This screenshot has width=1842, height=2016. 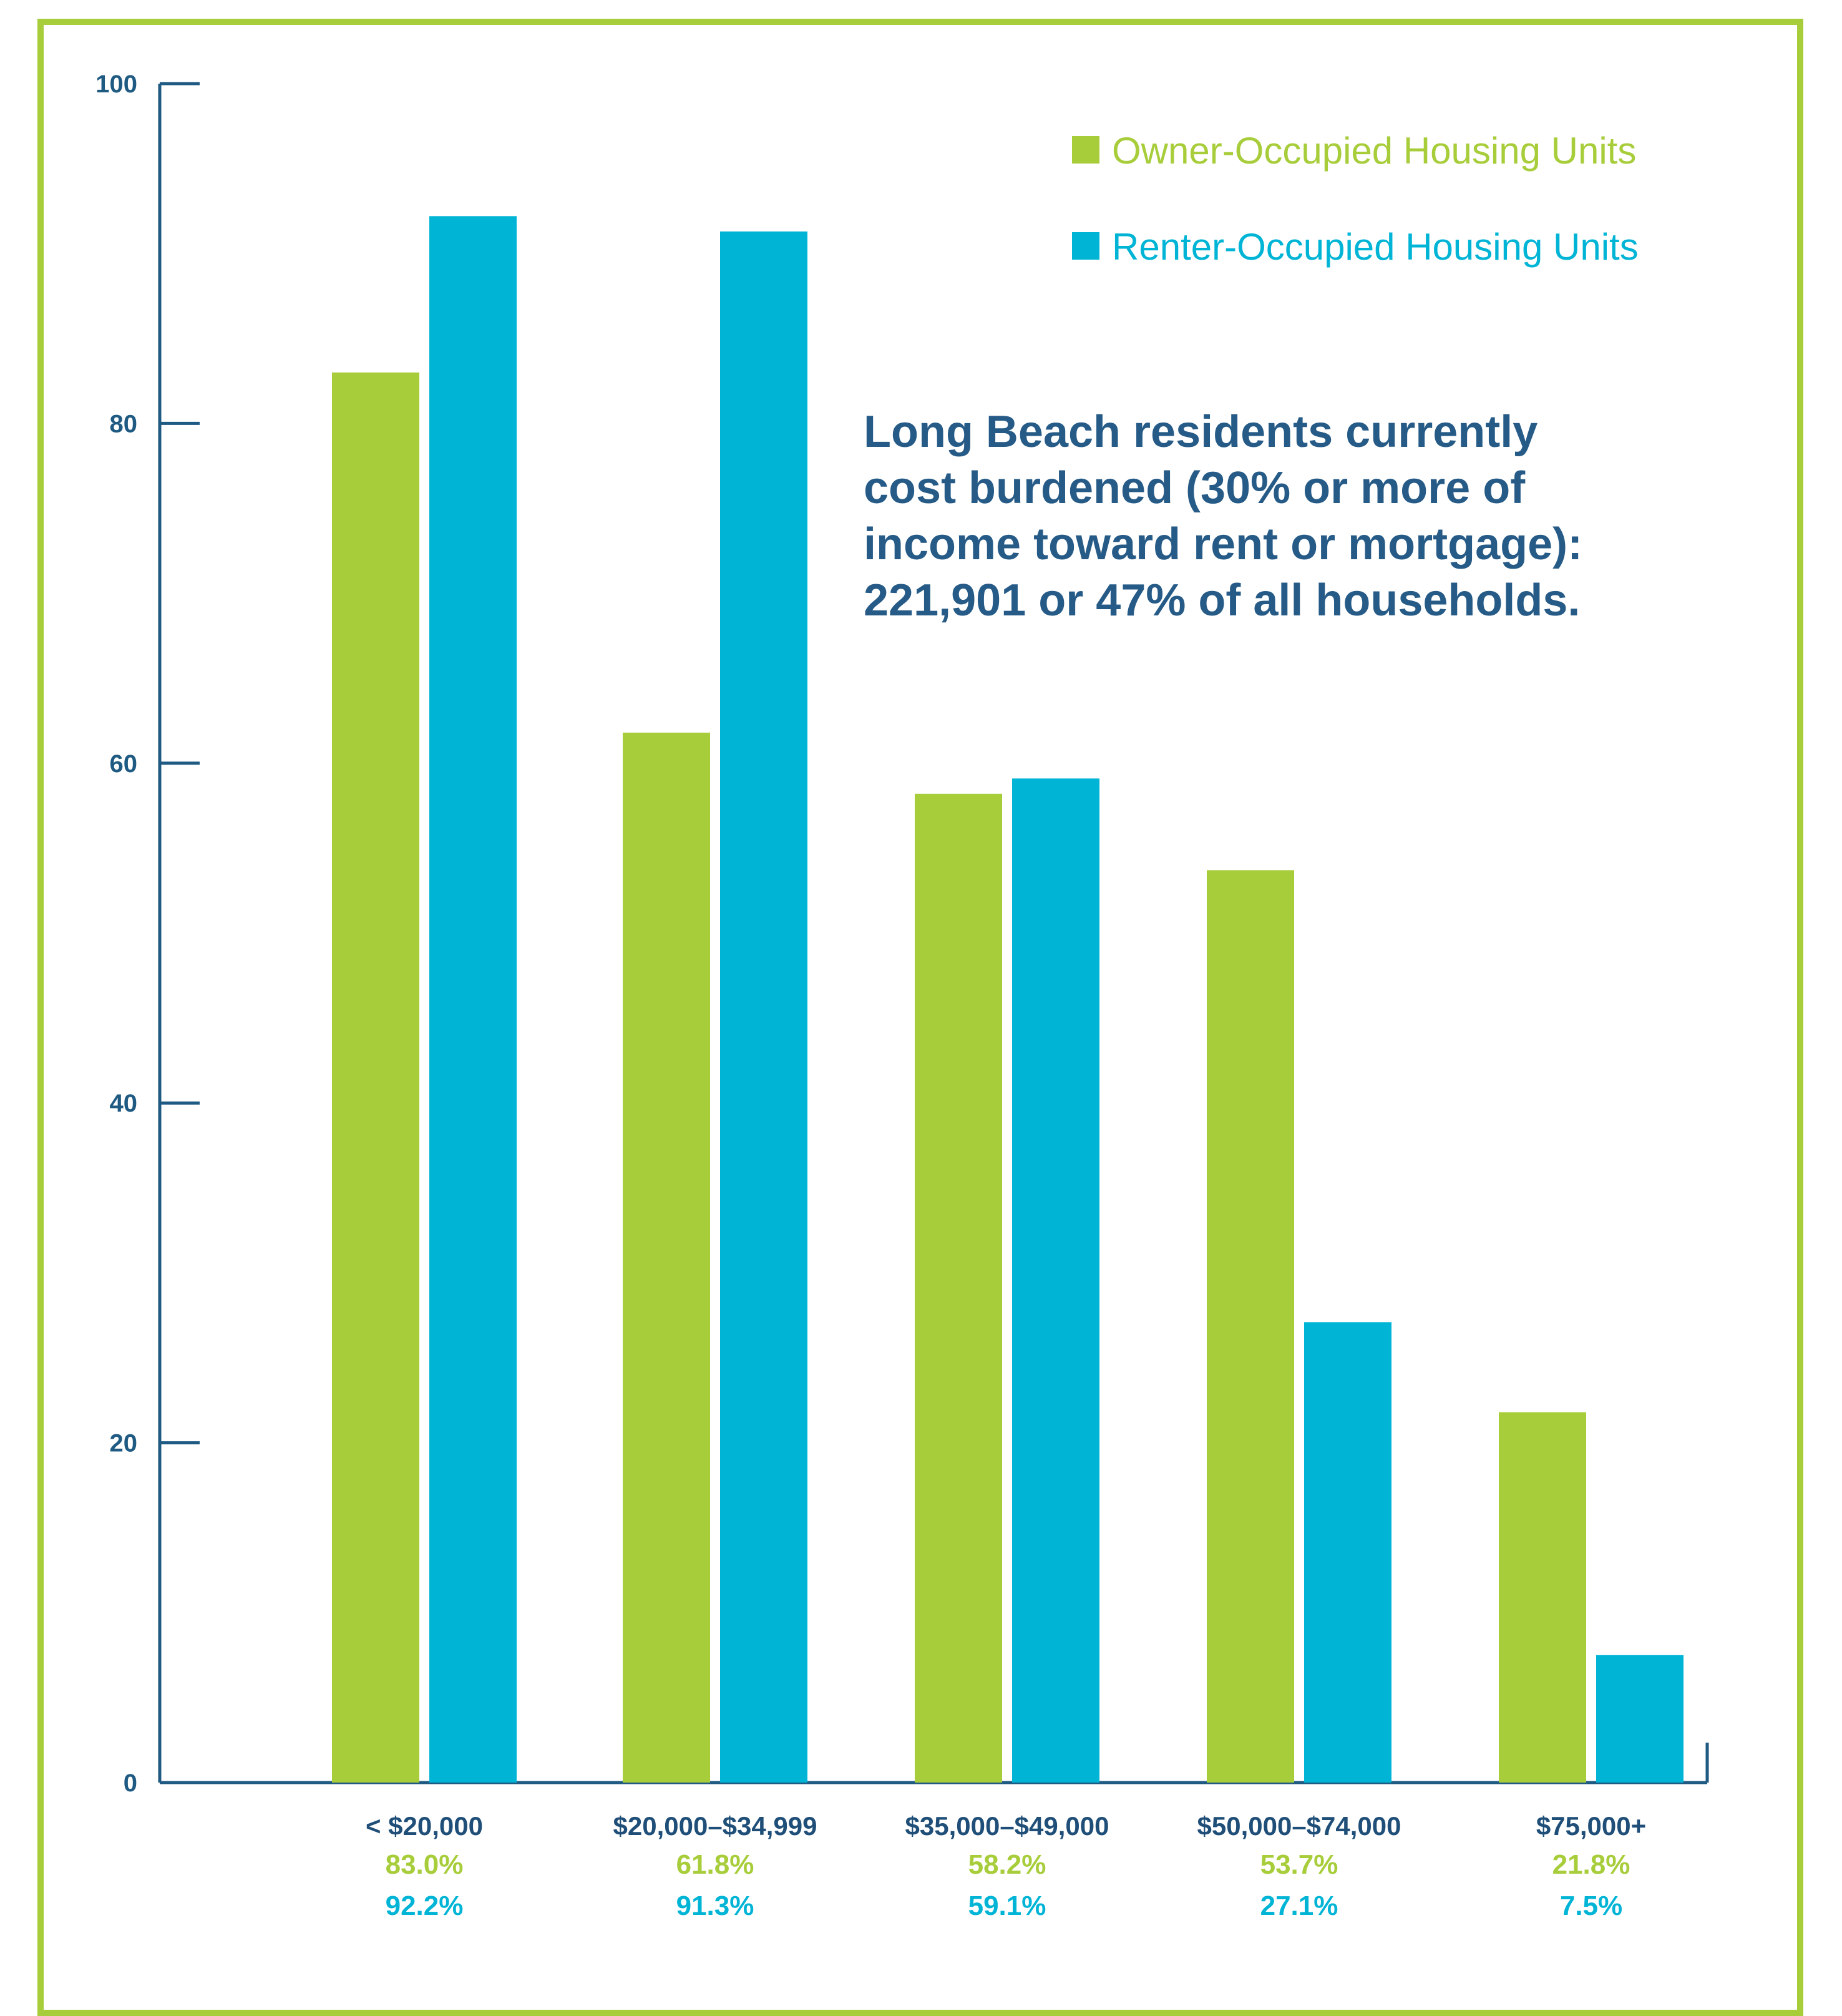 I want to click on owner-value-label: 53.7%, so click(x=1299, y=1864).